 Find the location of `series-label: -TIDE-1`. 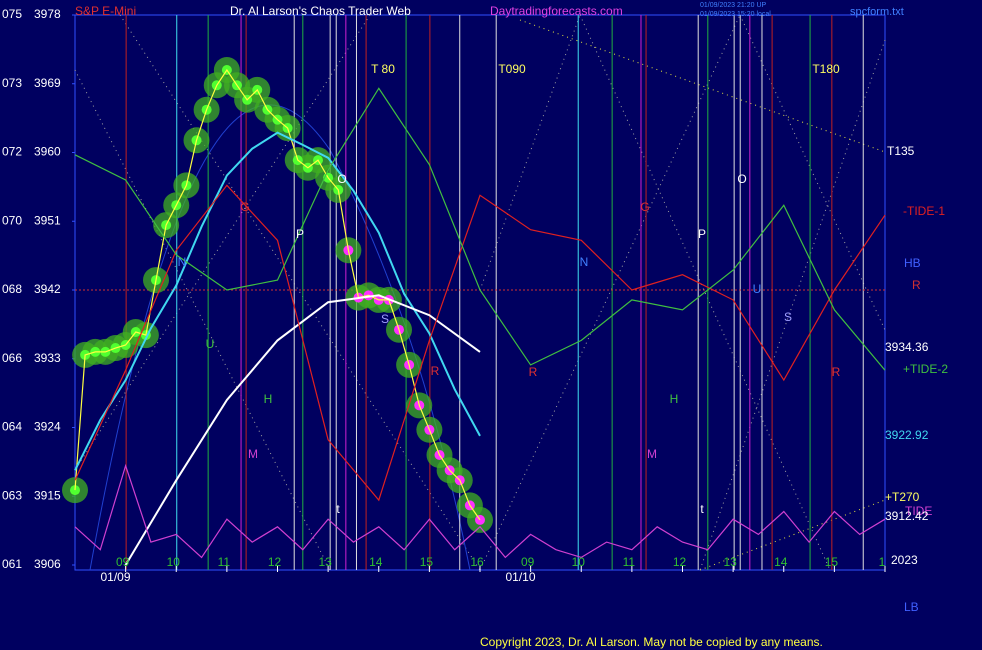

series-label: -TIDE-1 is located at coordinates (924, 211).